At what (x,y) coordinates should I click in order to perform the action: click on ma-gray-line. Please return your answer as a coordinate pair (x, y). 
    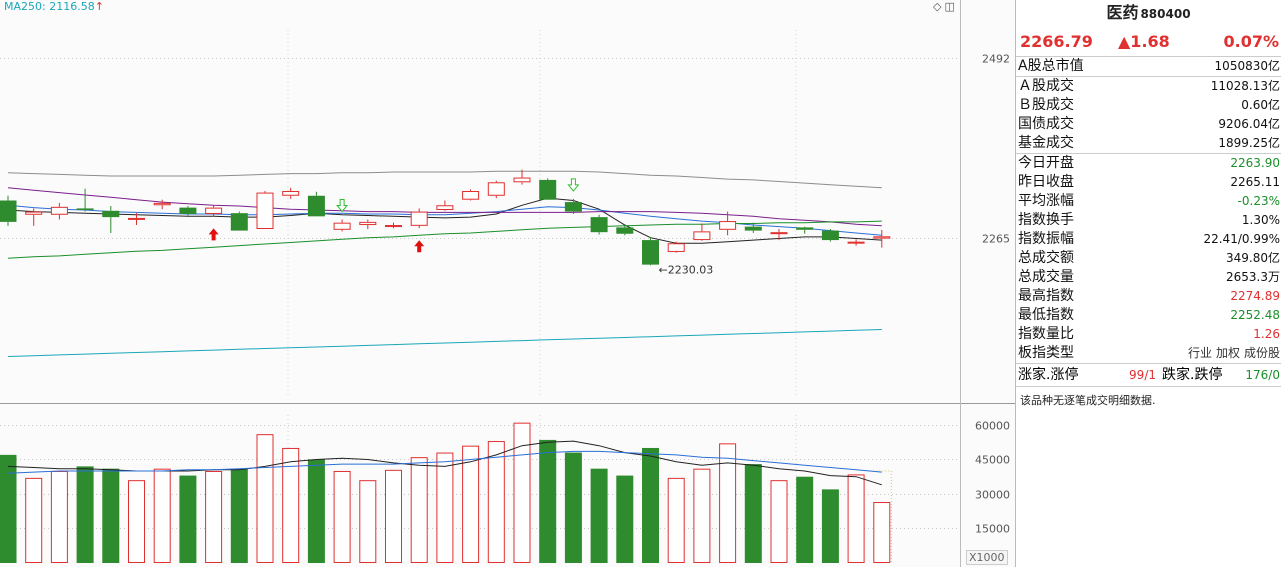
    Looking at the image, I should click on (444, 179).